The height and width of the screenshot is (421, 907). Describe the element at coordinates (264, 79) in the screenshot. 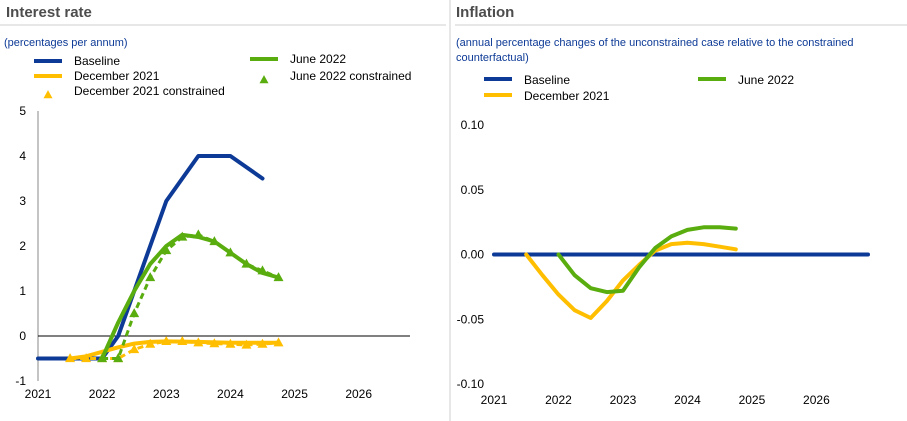

I see `legend-marker-jun2022_constrained` at that location.